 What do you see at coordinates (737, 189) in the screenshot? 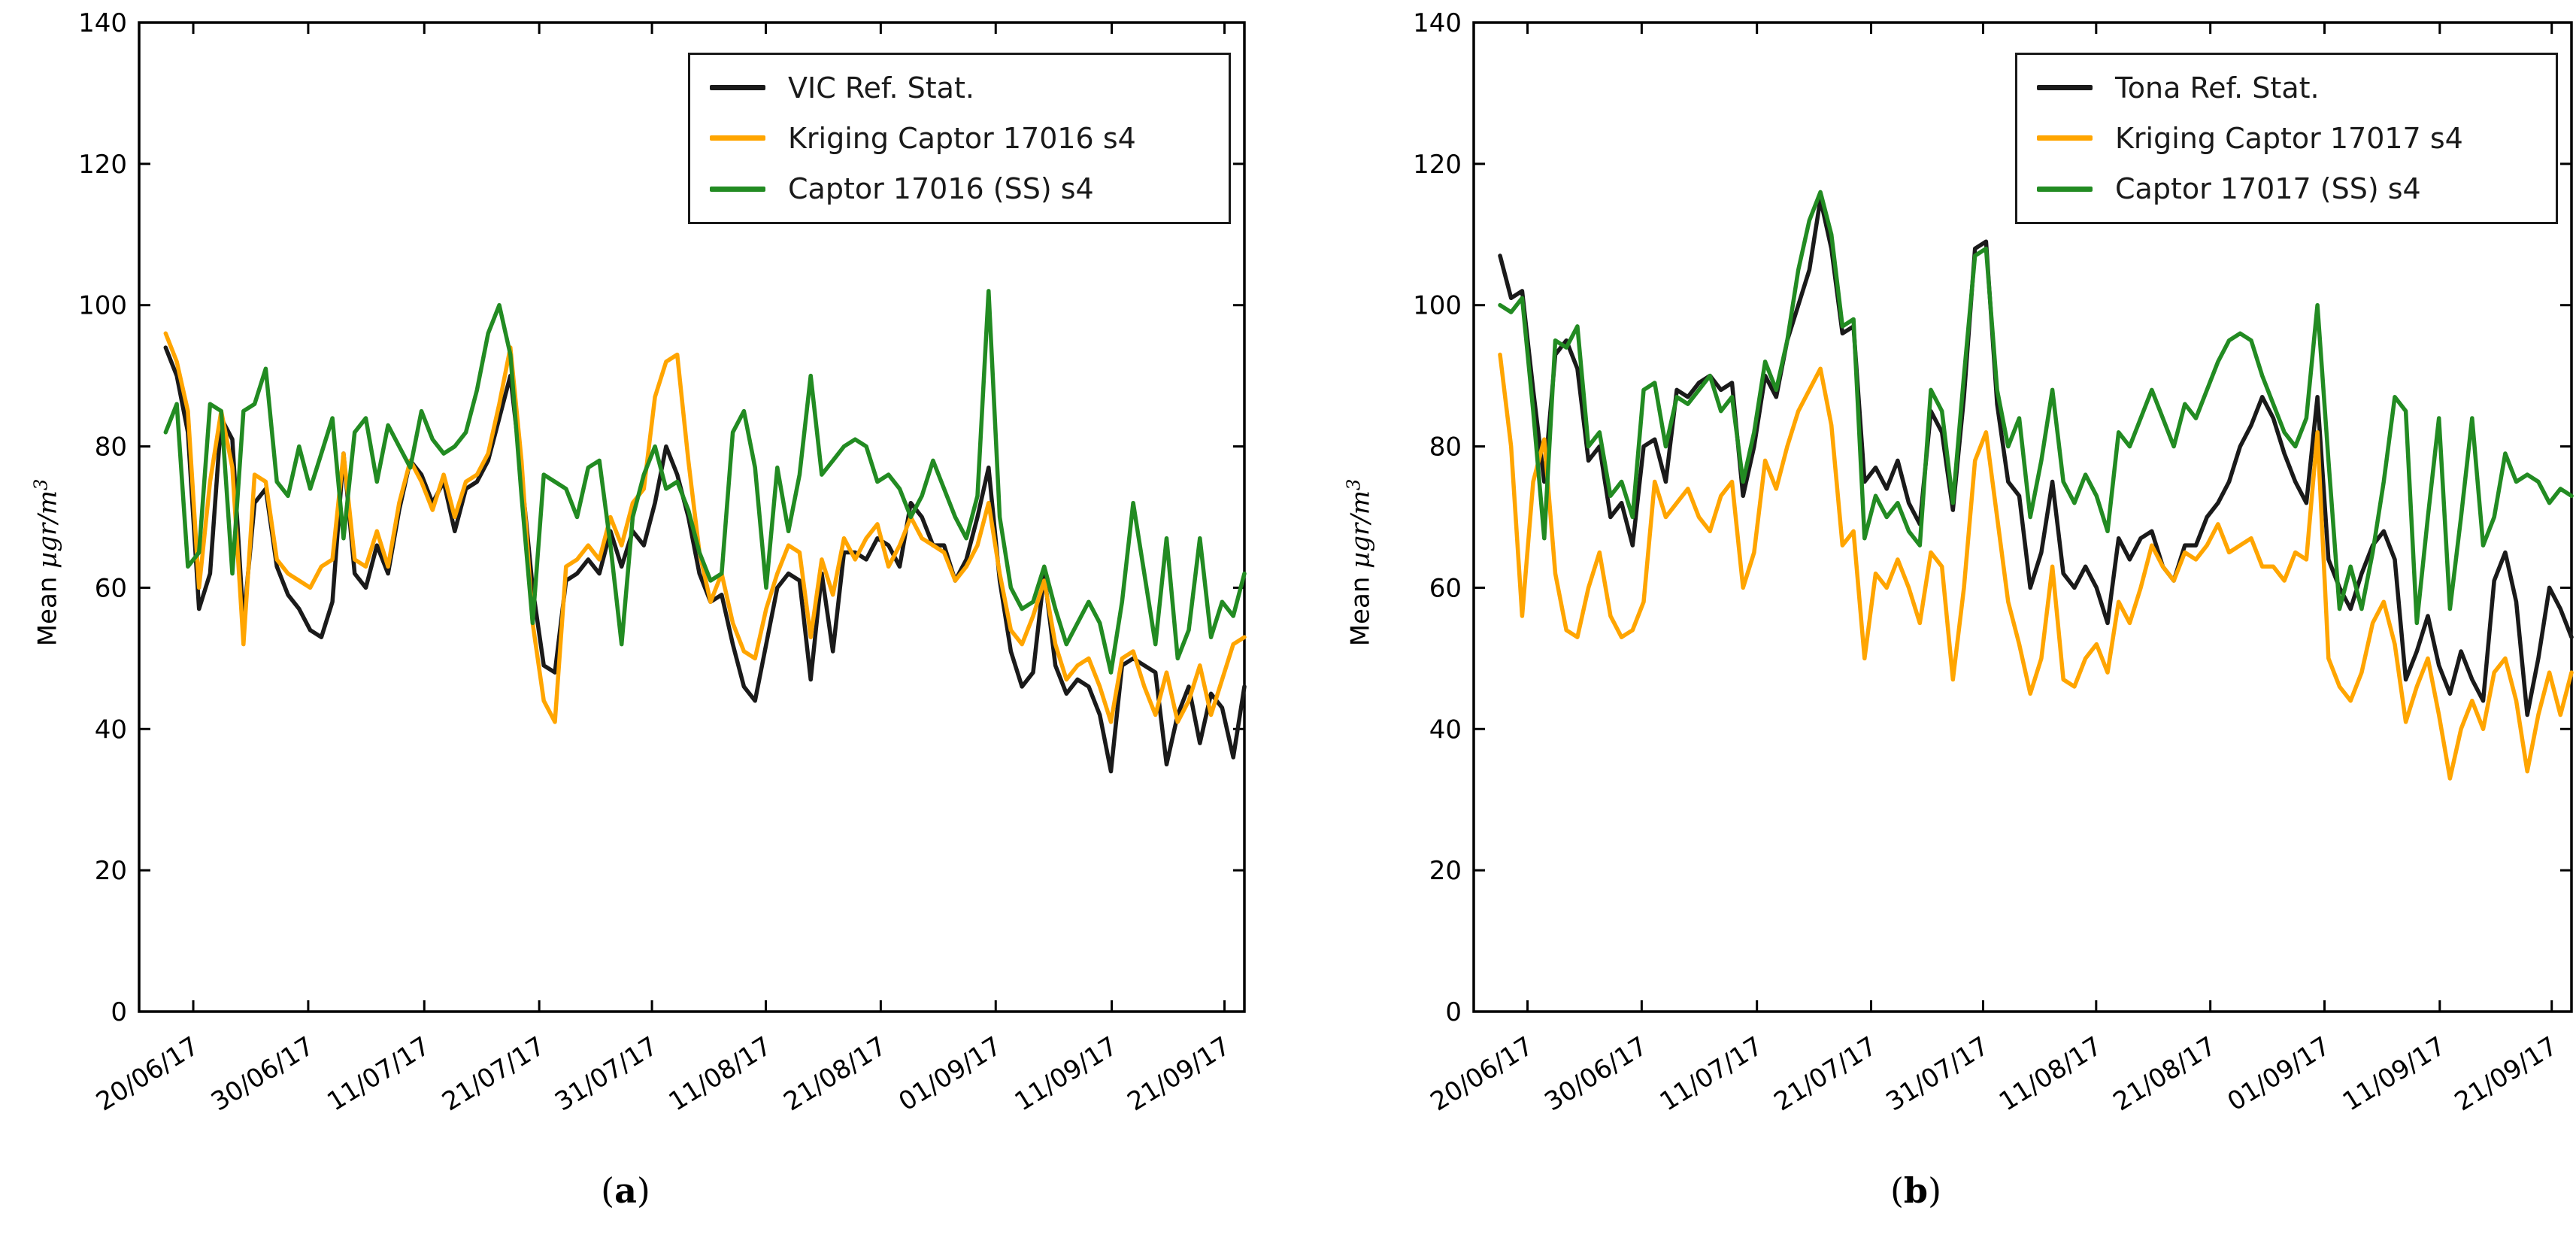
I see `legend-line-captor-a` at bounding box center [737, 189].